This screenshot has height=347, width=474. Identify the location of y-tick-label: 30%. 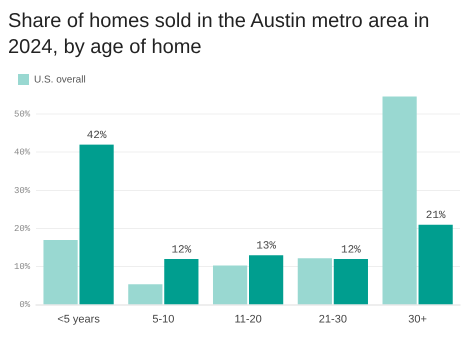
(22, 191).